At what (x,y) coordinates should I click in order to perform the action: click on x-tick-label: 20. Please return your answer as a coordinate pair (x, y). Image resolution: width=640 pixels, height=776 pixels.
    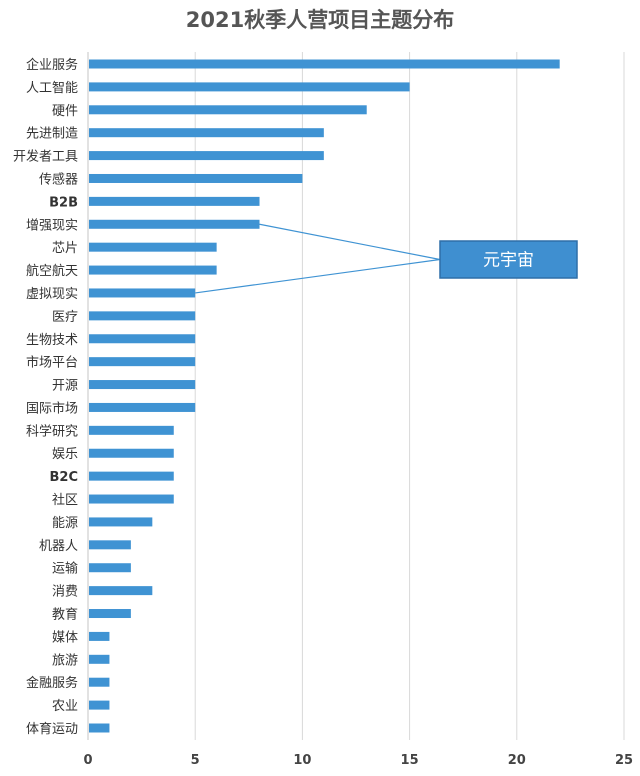
    Looking at the image, I should click on (517, 760).